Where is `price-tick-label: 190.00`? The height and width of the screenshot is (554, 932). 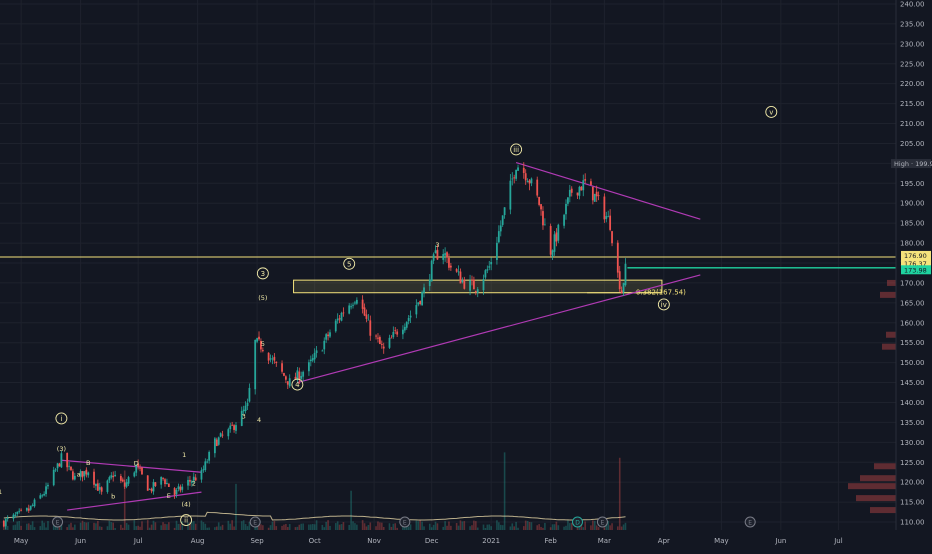 price-tick-label: 190.00 is located at coordinates (912, 204).